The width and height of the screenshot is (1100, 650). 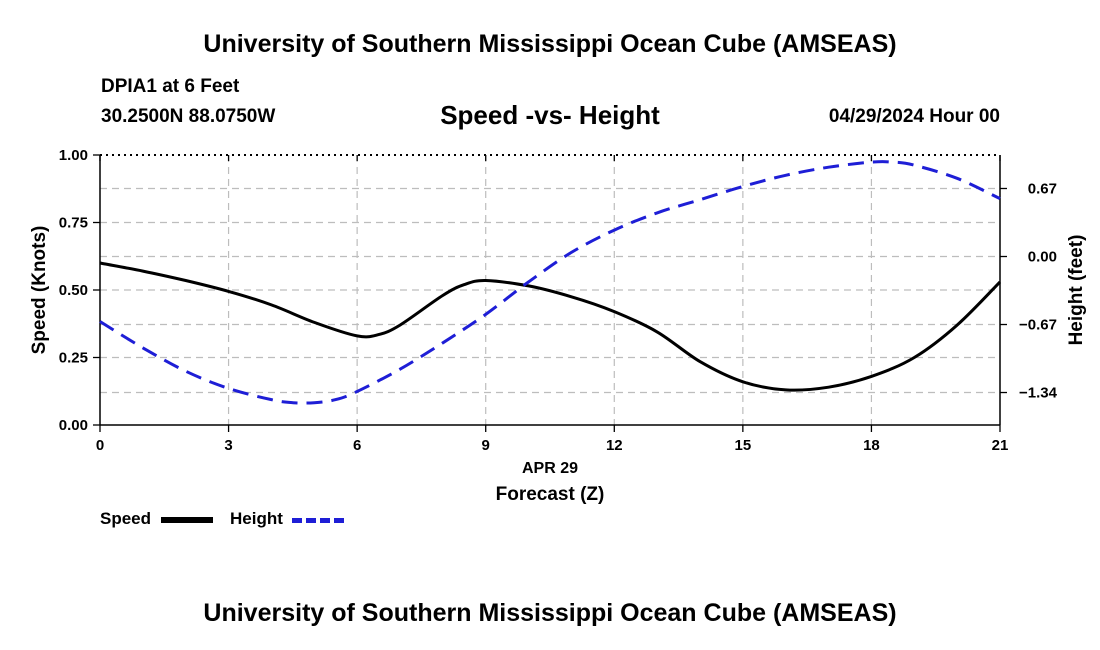 What do you see at coordinates (357, 445) in the screenshot?
I see `x-tick-label-2: 6` at bounding box center [357, 445].